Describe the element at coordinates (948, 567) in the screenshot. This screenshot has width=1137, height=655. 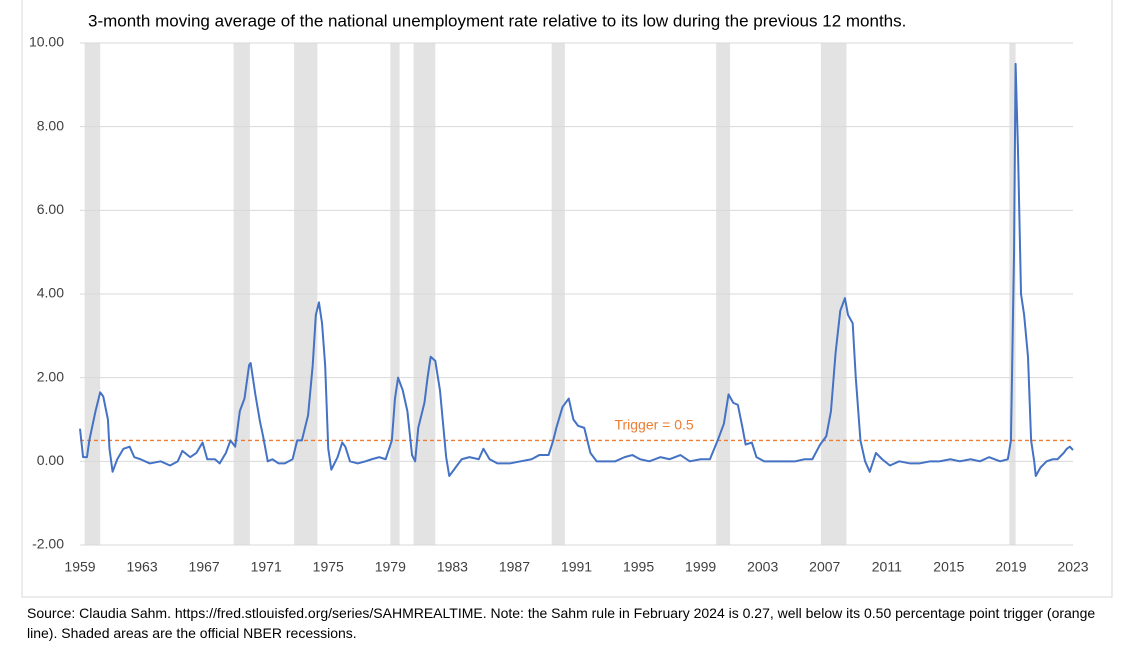
I see `x-tick-label: 2015` at that location.